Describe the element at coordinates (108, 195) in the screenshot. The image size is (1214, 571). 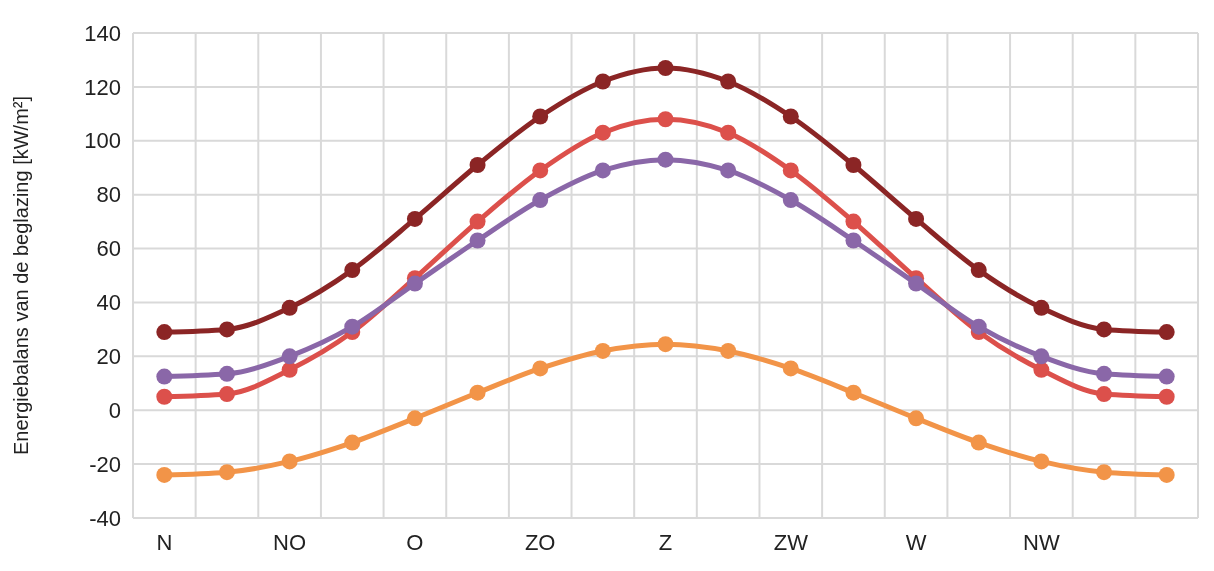
I see `y-tick-label: 80` at that location.